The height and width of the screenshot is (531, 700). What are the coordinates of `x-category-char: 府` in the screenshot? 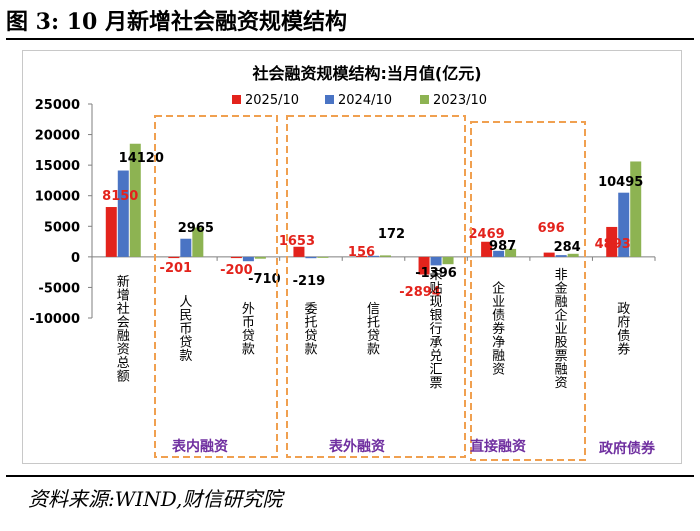 It's located at (623, 322).